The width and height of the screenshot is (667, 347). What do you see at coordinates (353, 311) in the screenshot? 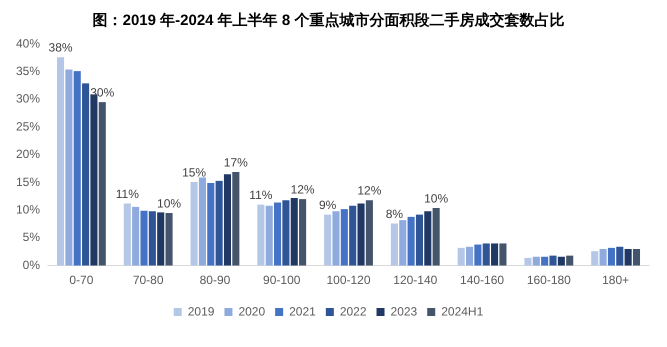
I see `legend-label: 2022` at bounding box center [353, 311].